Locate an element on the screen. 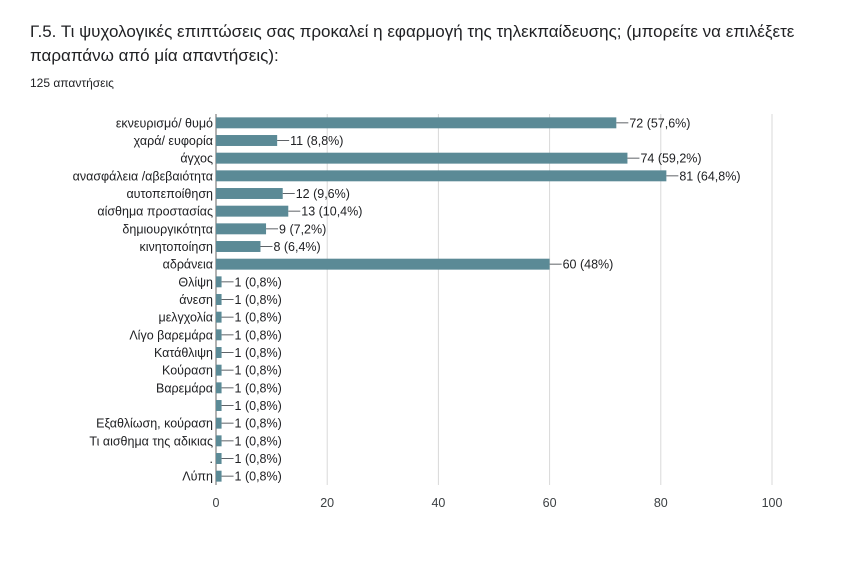 Image resolution: width=860 pixels, height=577 pixels. category-label: Τι αισθημα της αδικιας is located at coordinates (151, 441).